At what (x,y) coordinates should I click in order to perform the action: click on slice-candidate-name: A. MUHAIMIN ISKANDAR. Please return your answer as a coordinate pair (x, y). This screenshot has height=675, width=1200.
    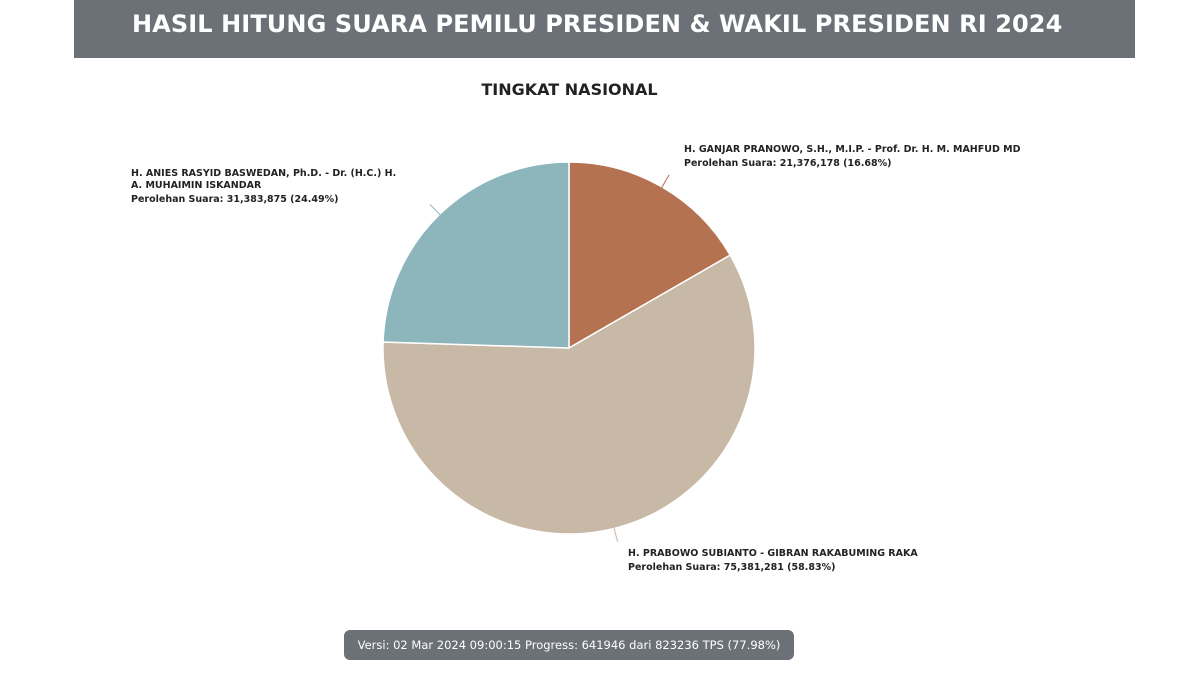
    Looking at the image, I should click on (196, 185).